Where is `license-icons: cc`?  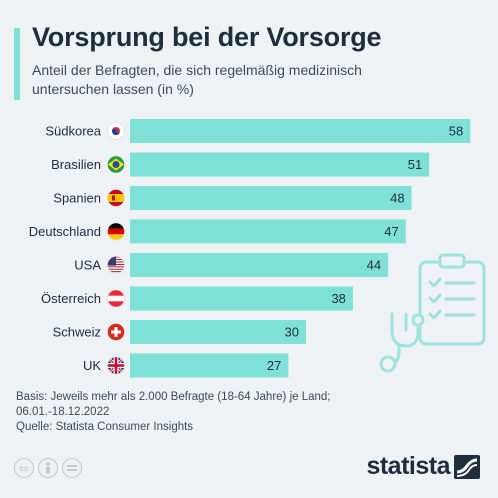 license-icons: cc is located at coordinates (48, 468).